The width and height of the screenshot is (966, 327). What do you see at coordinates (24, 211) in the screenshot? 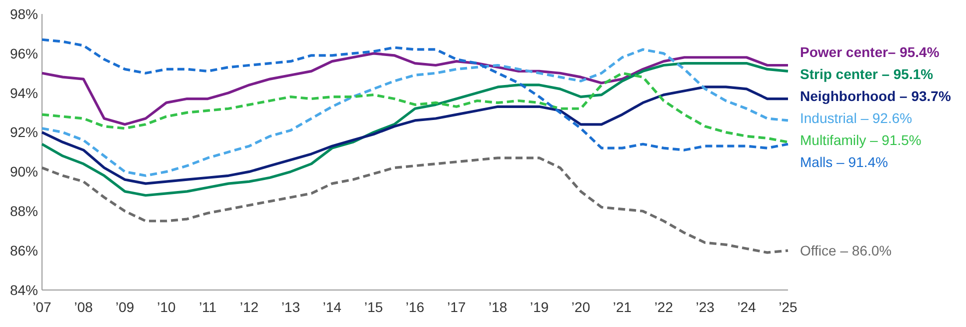
I see `y-tick-label: 88%` at bounding box center [24, 211].